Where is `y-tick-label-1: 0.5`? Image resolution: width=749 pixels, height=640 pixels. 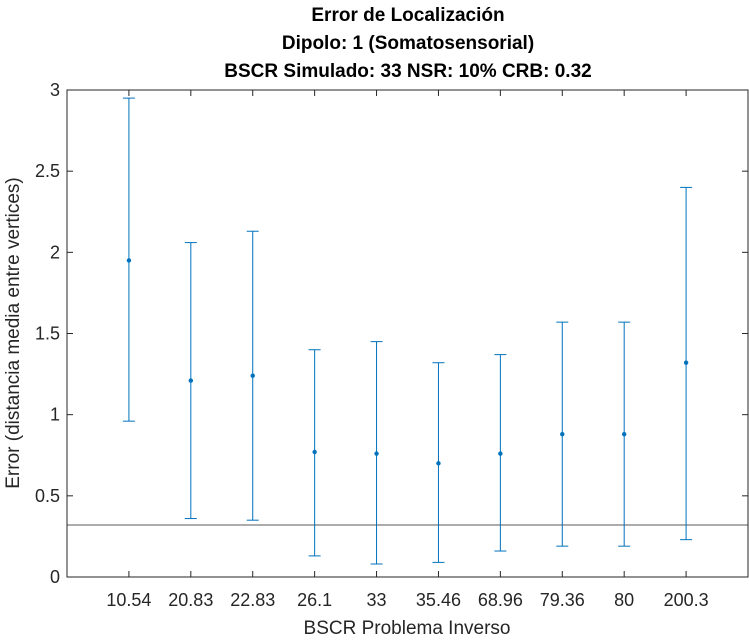 y-tick-label-1: 0.5 is located at coordinates (47, 496).